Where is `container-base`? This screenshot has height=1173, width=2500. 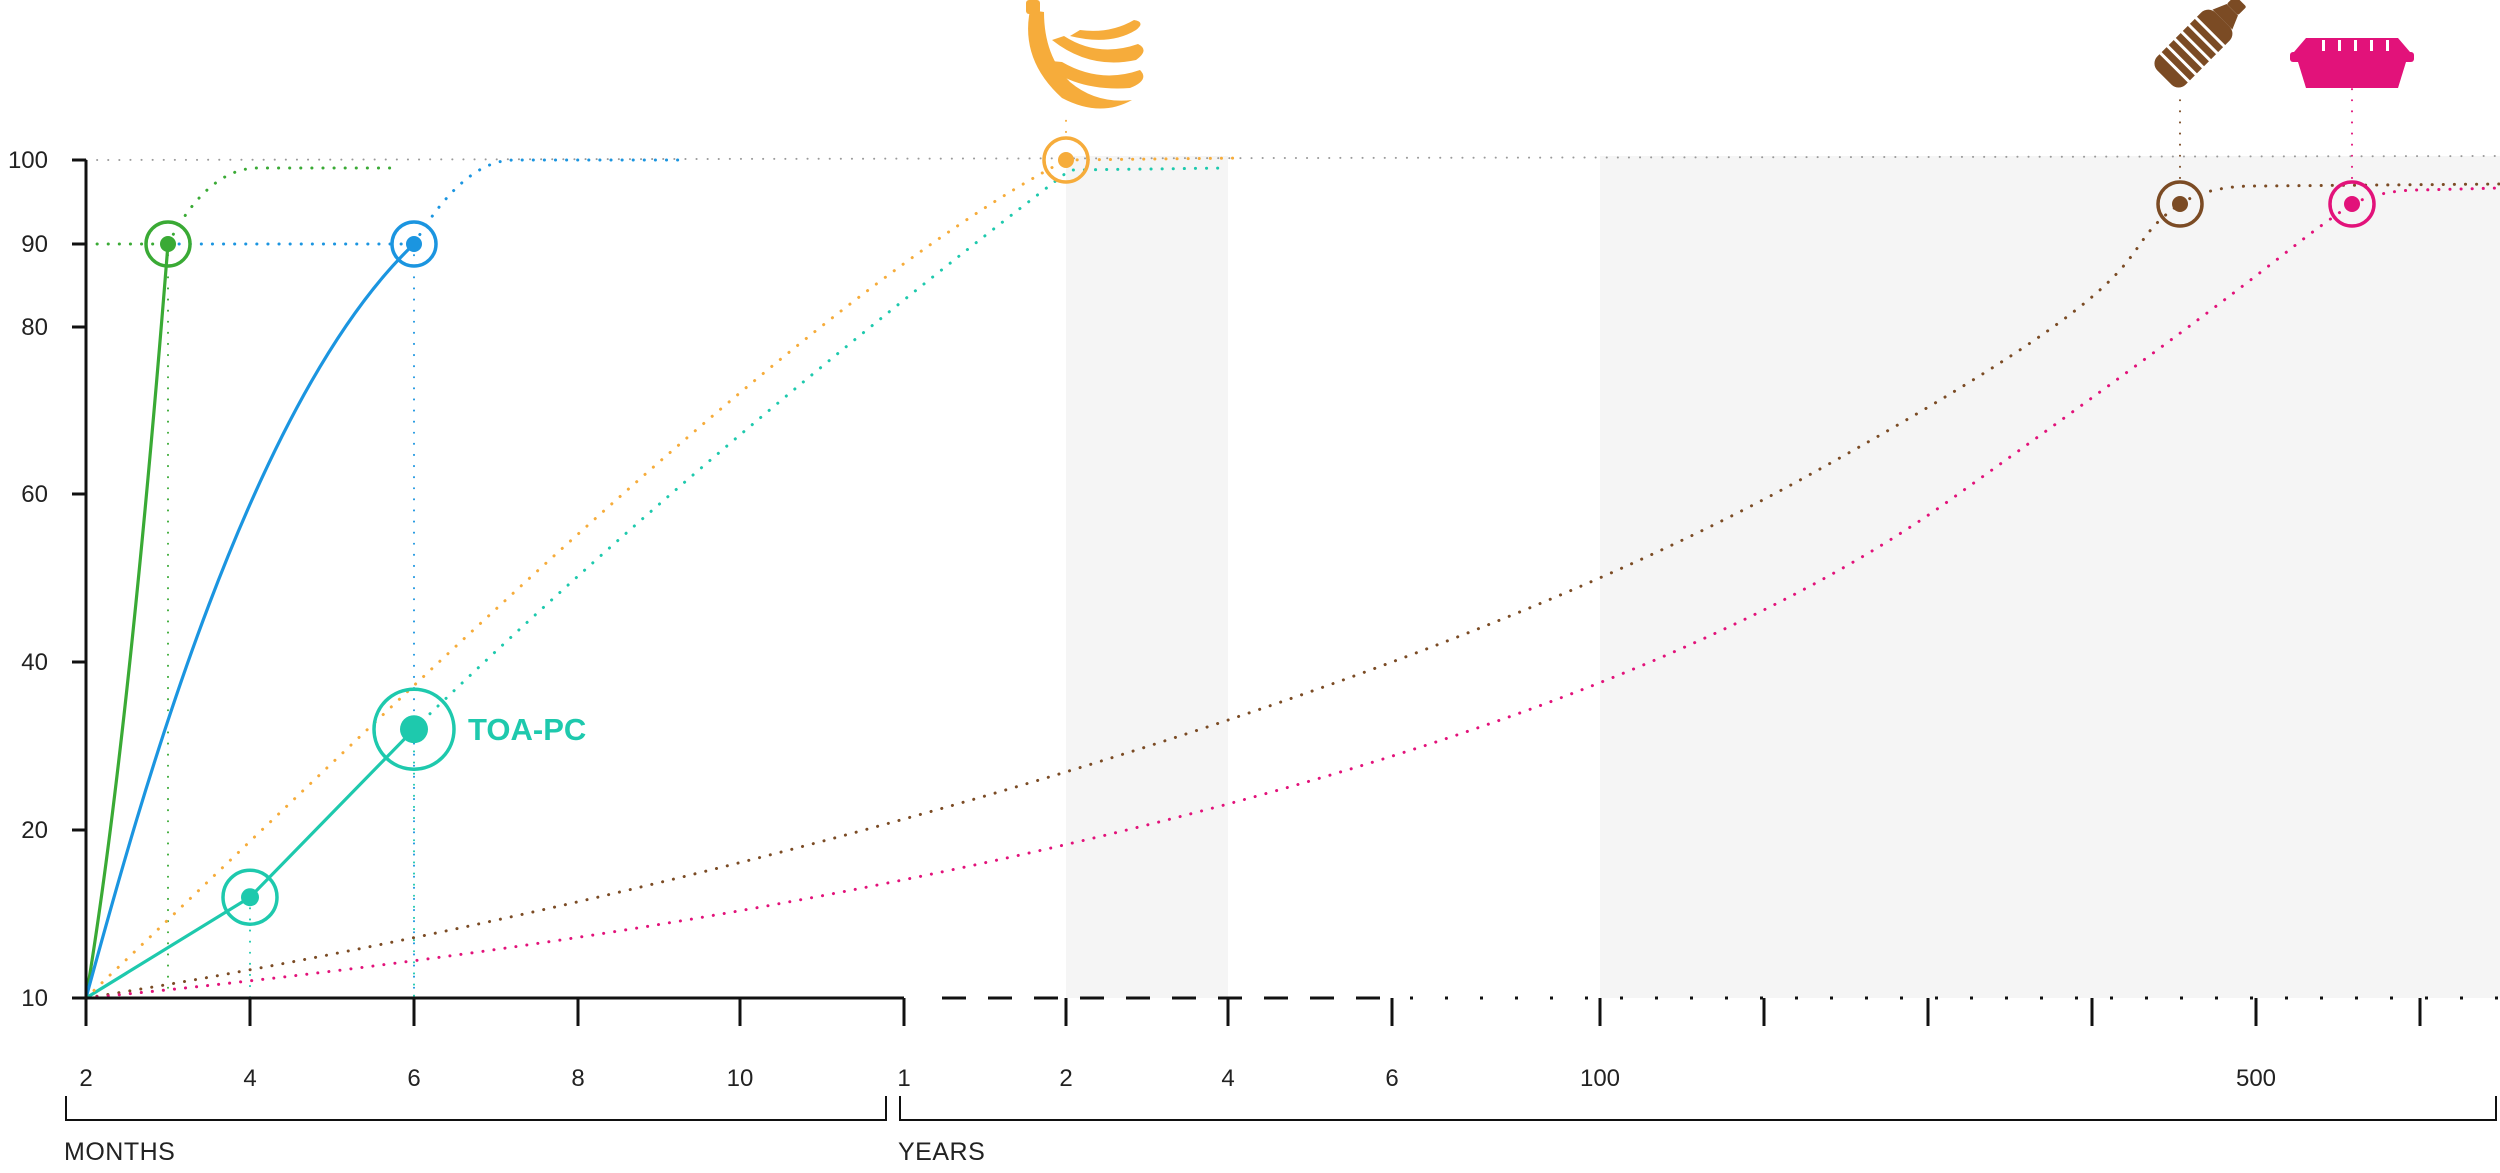
container-base is located at coordinates (2352, 75).